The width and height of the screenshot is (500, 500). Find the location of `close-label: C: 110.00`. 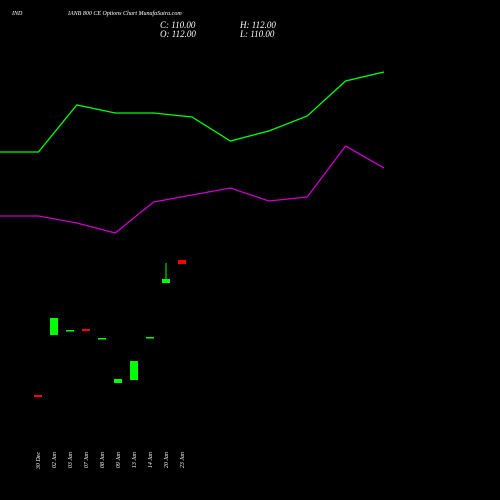

close-label: C: 110.00 is located at coordinates (178, 25).